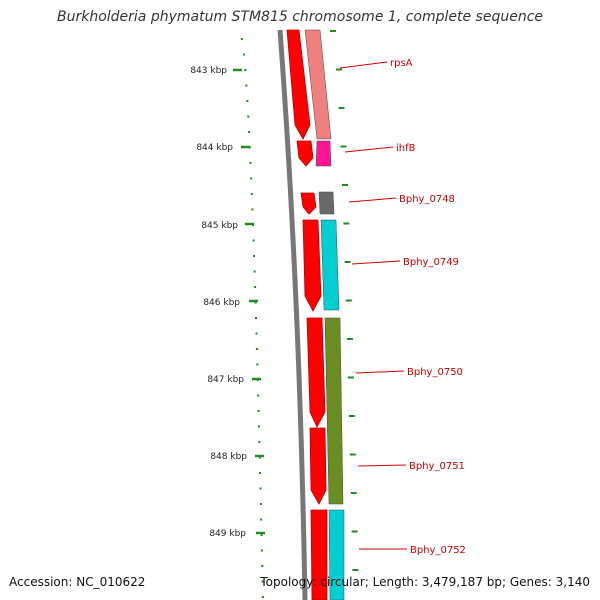 This screenshot has height=600, width=600. Describe the element at coordinates (308, 203) in the screenshot. I see `gene-arrow-Bphy_0748-forward` at that location.